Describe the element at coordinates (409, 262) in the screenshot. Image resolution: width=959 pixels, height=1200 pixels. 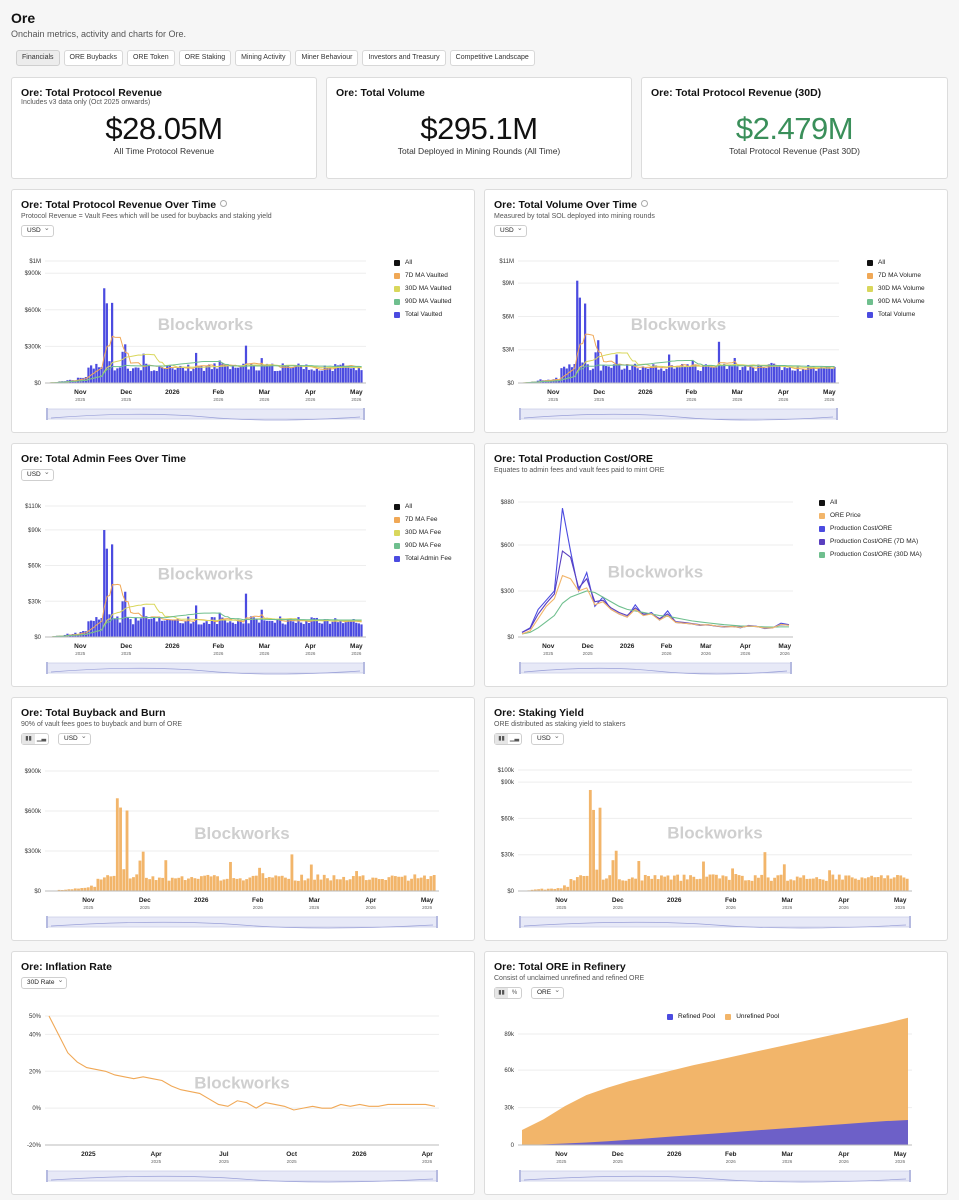
I see `legend-label: All` at that location.